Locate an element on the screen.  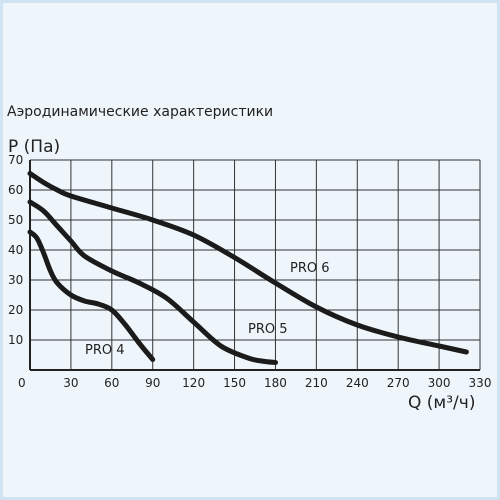
x-tick-label: 240 is located at coordinates (357, 383).